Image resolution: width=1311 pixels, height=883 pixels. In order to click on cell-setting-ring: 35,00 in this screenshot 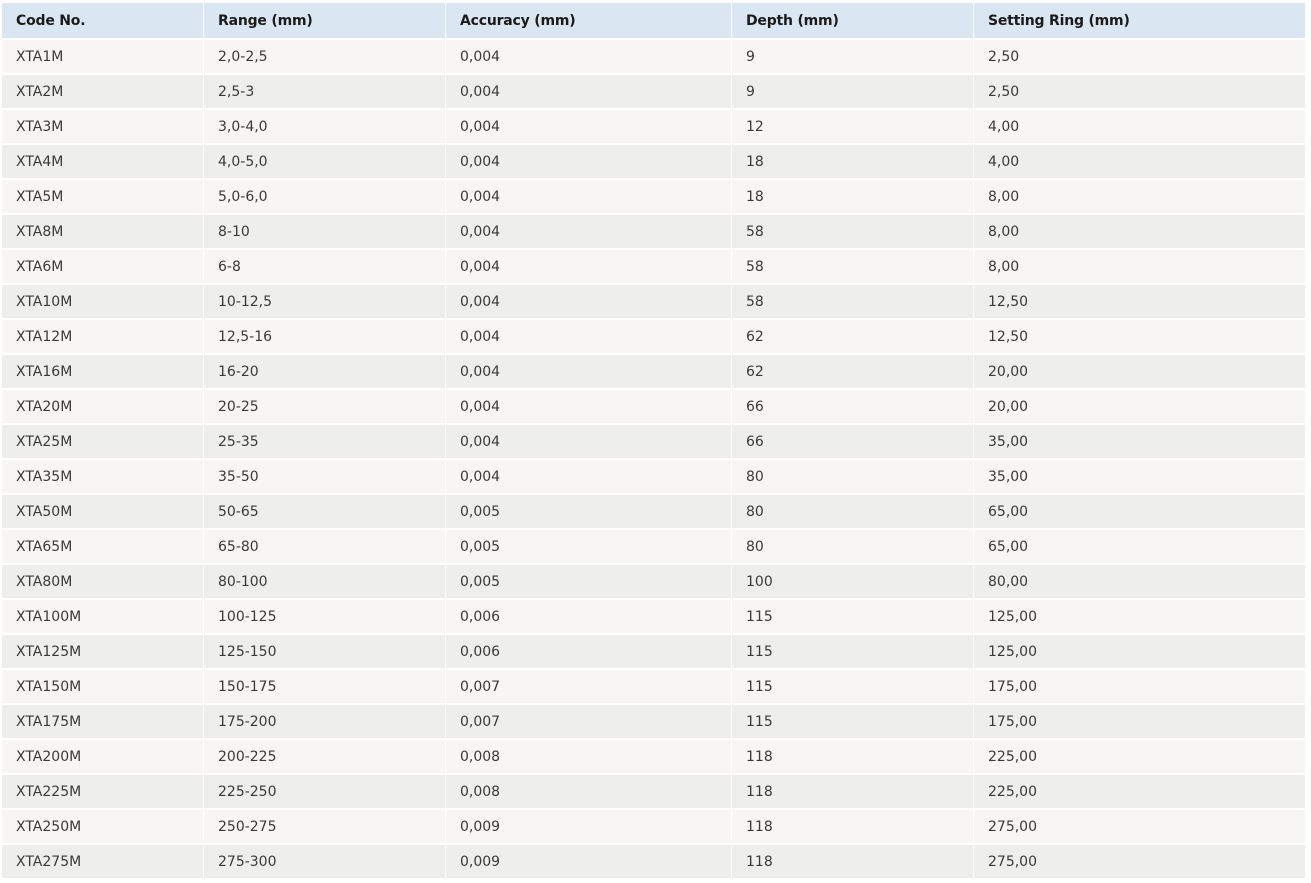, I will do `click(1140, 440)`.